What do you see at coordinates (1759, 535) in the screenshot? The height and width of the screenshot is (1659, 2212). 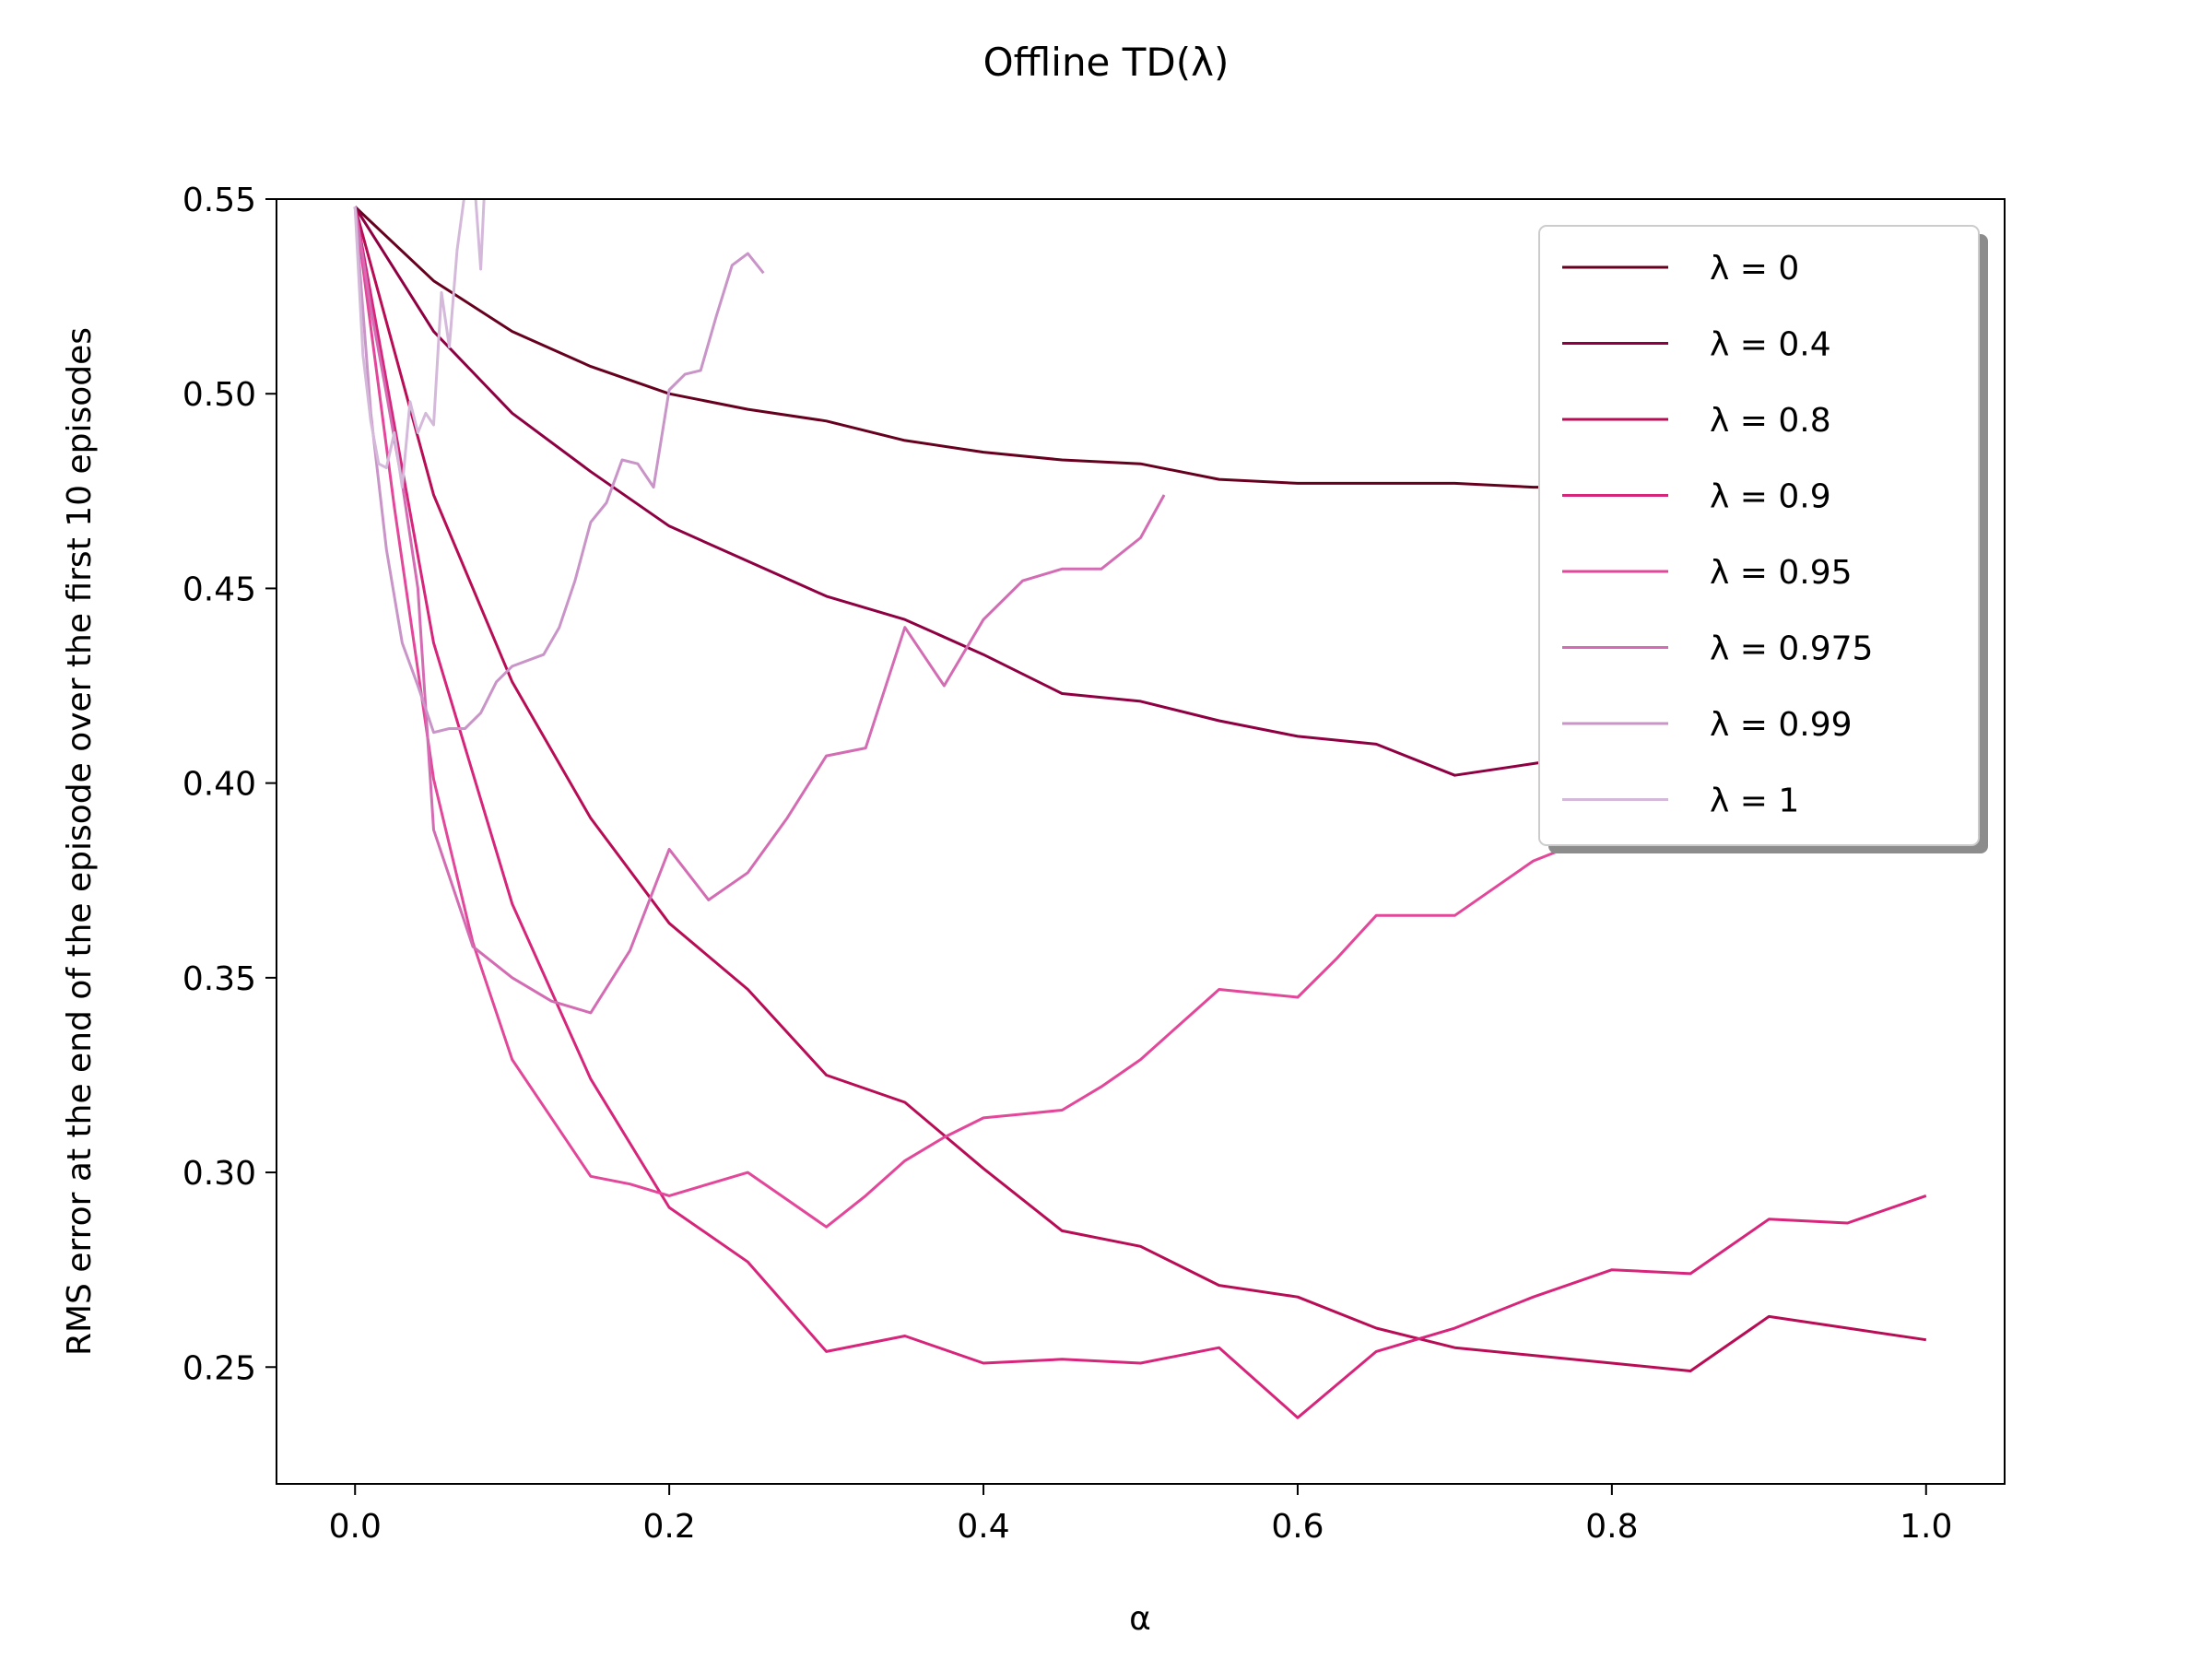 I see `legend-box` at bounding box center [1759, 535].